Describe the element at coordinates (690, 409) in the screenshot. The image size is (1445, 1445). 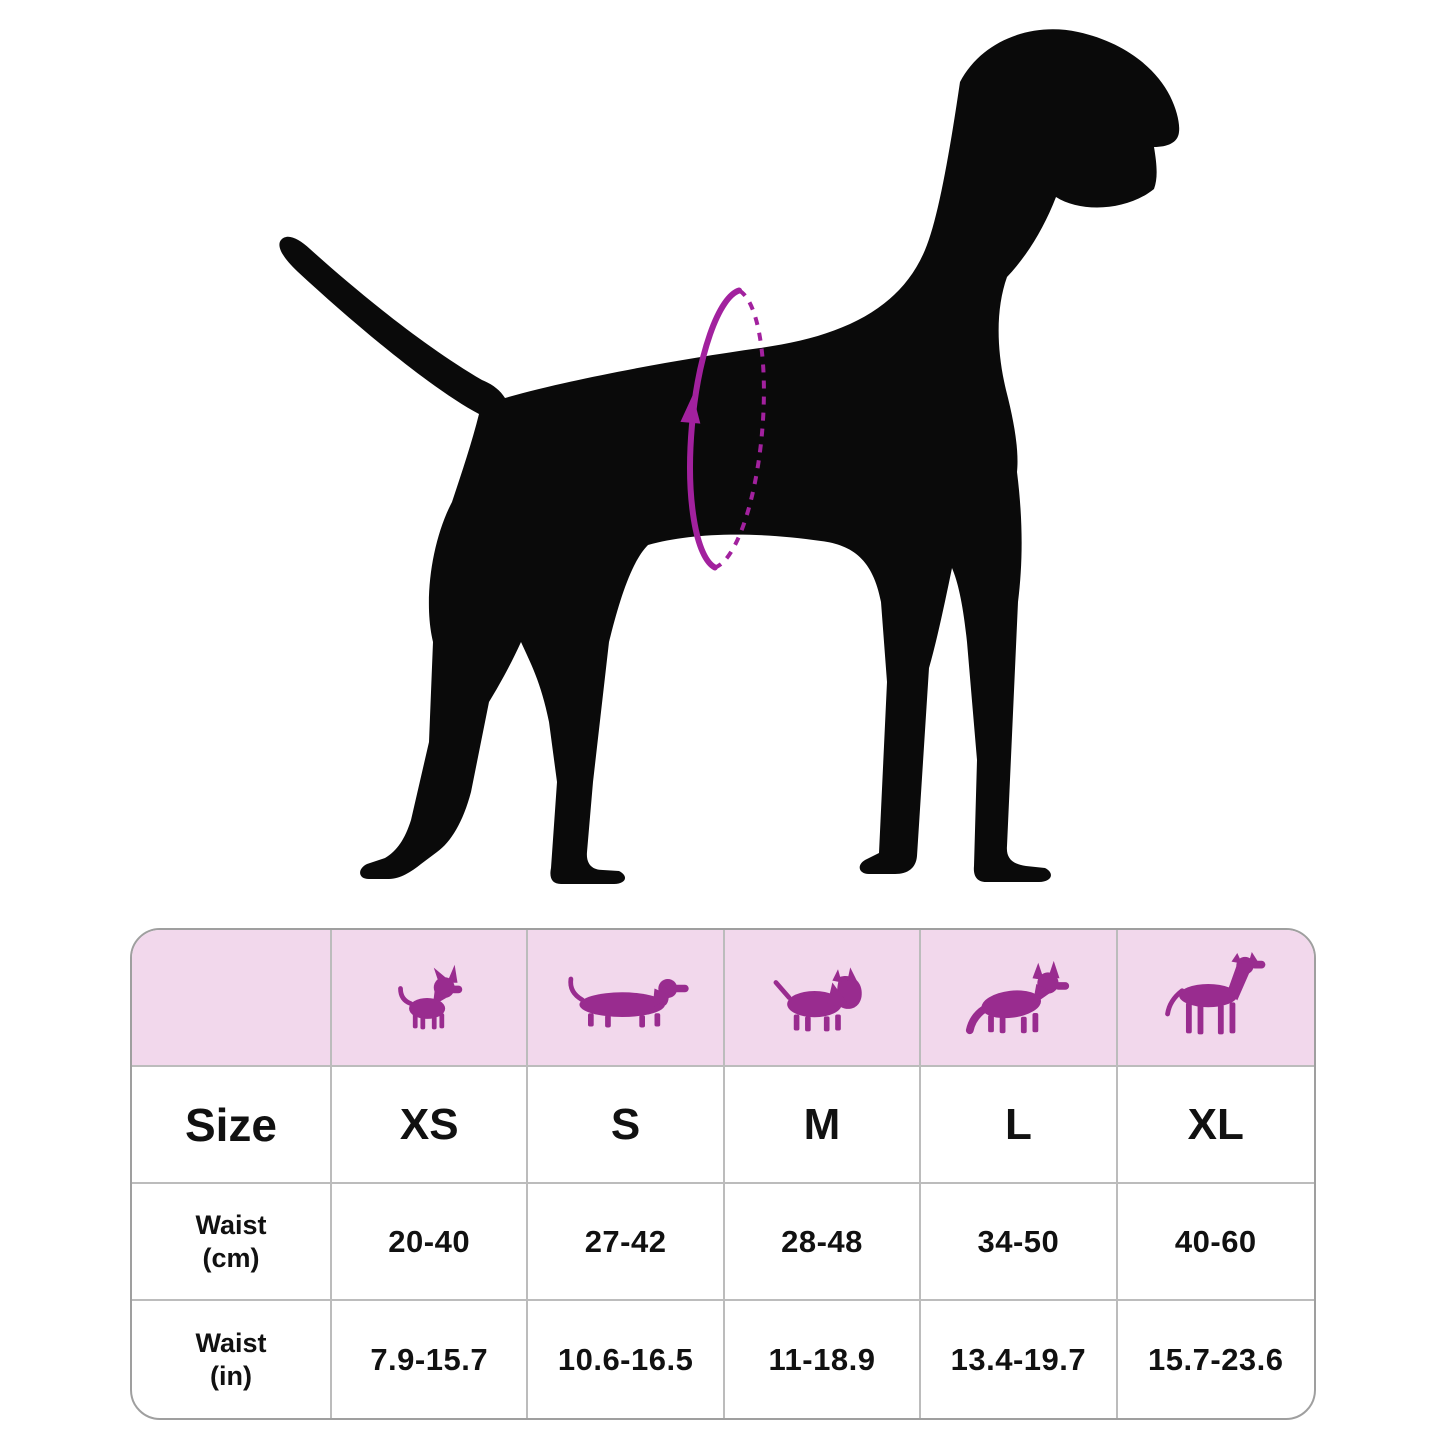
I see `measure-arrow-icon` at that location.